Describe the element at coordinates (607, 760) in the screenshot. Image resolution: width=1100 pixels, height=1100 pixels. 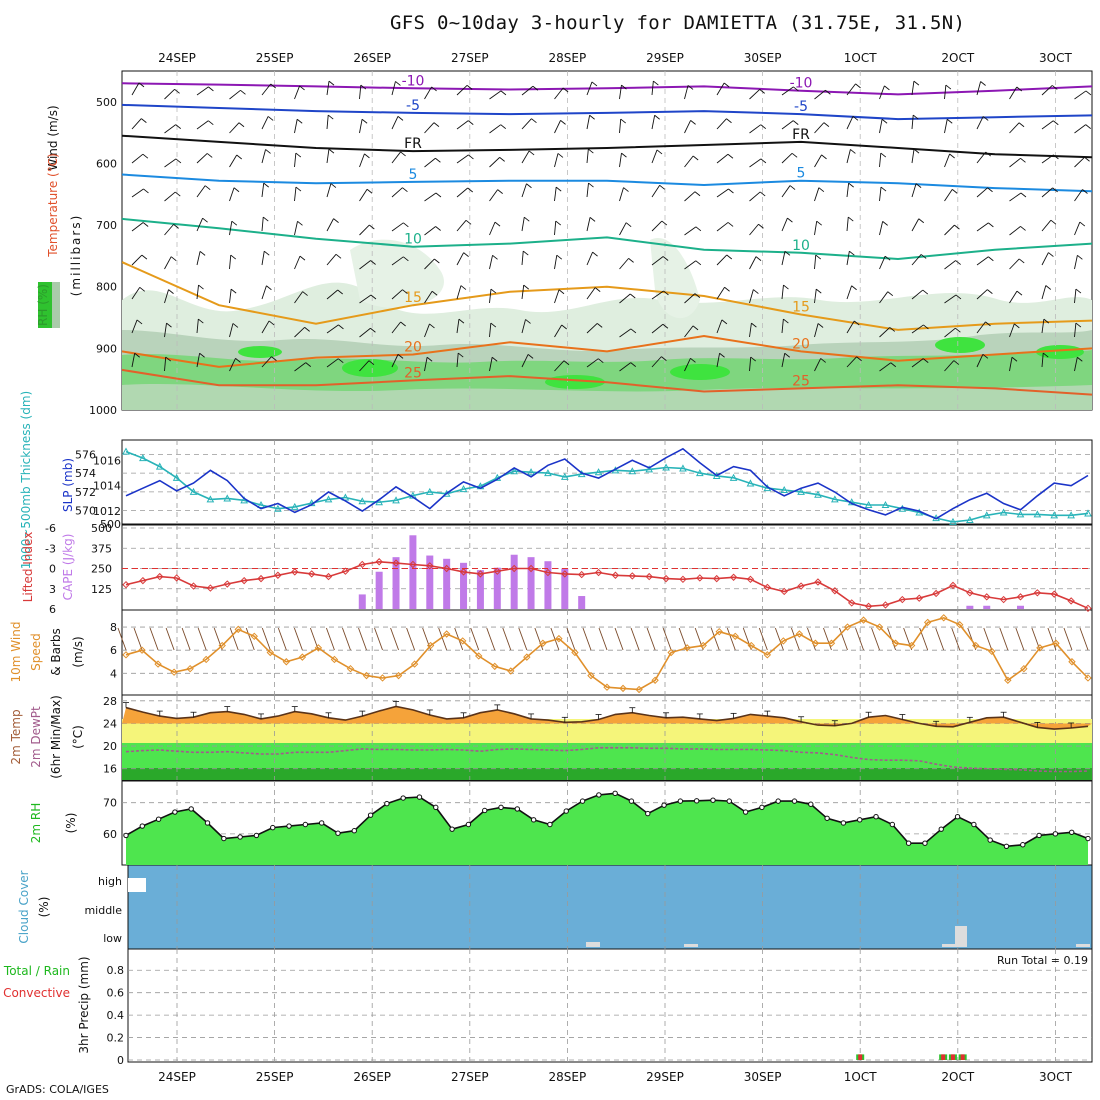
I see `dewpoint-line` at that location.